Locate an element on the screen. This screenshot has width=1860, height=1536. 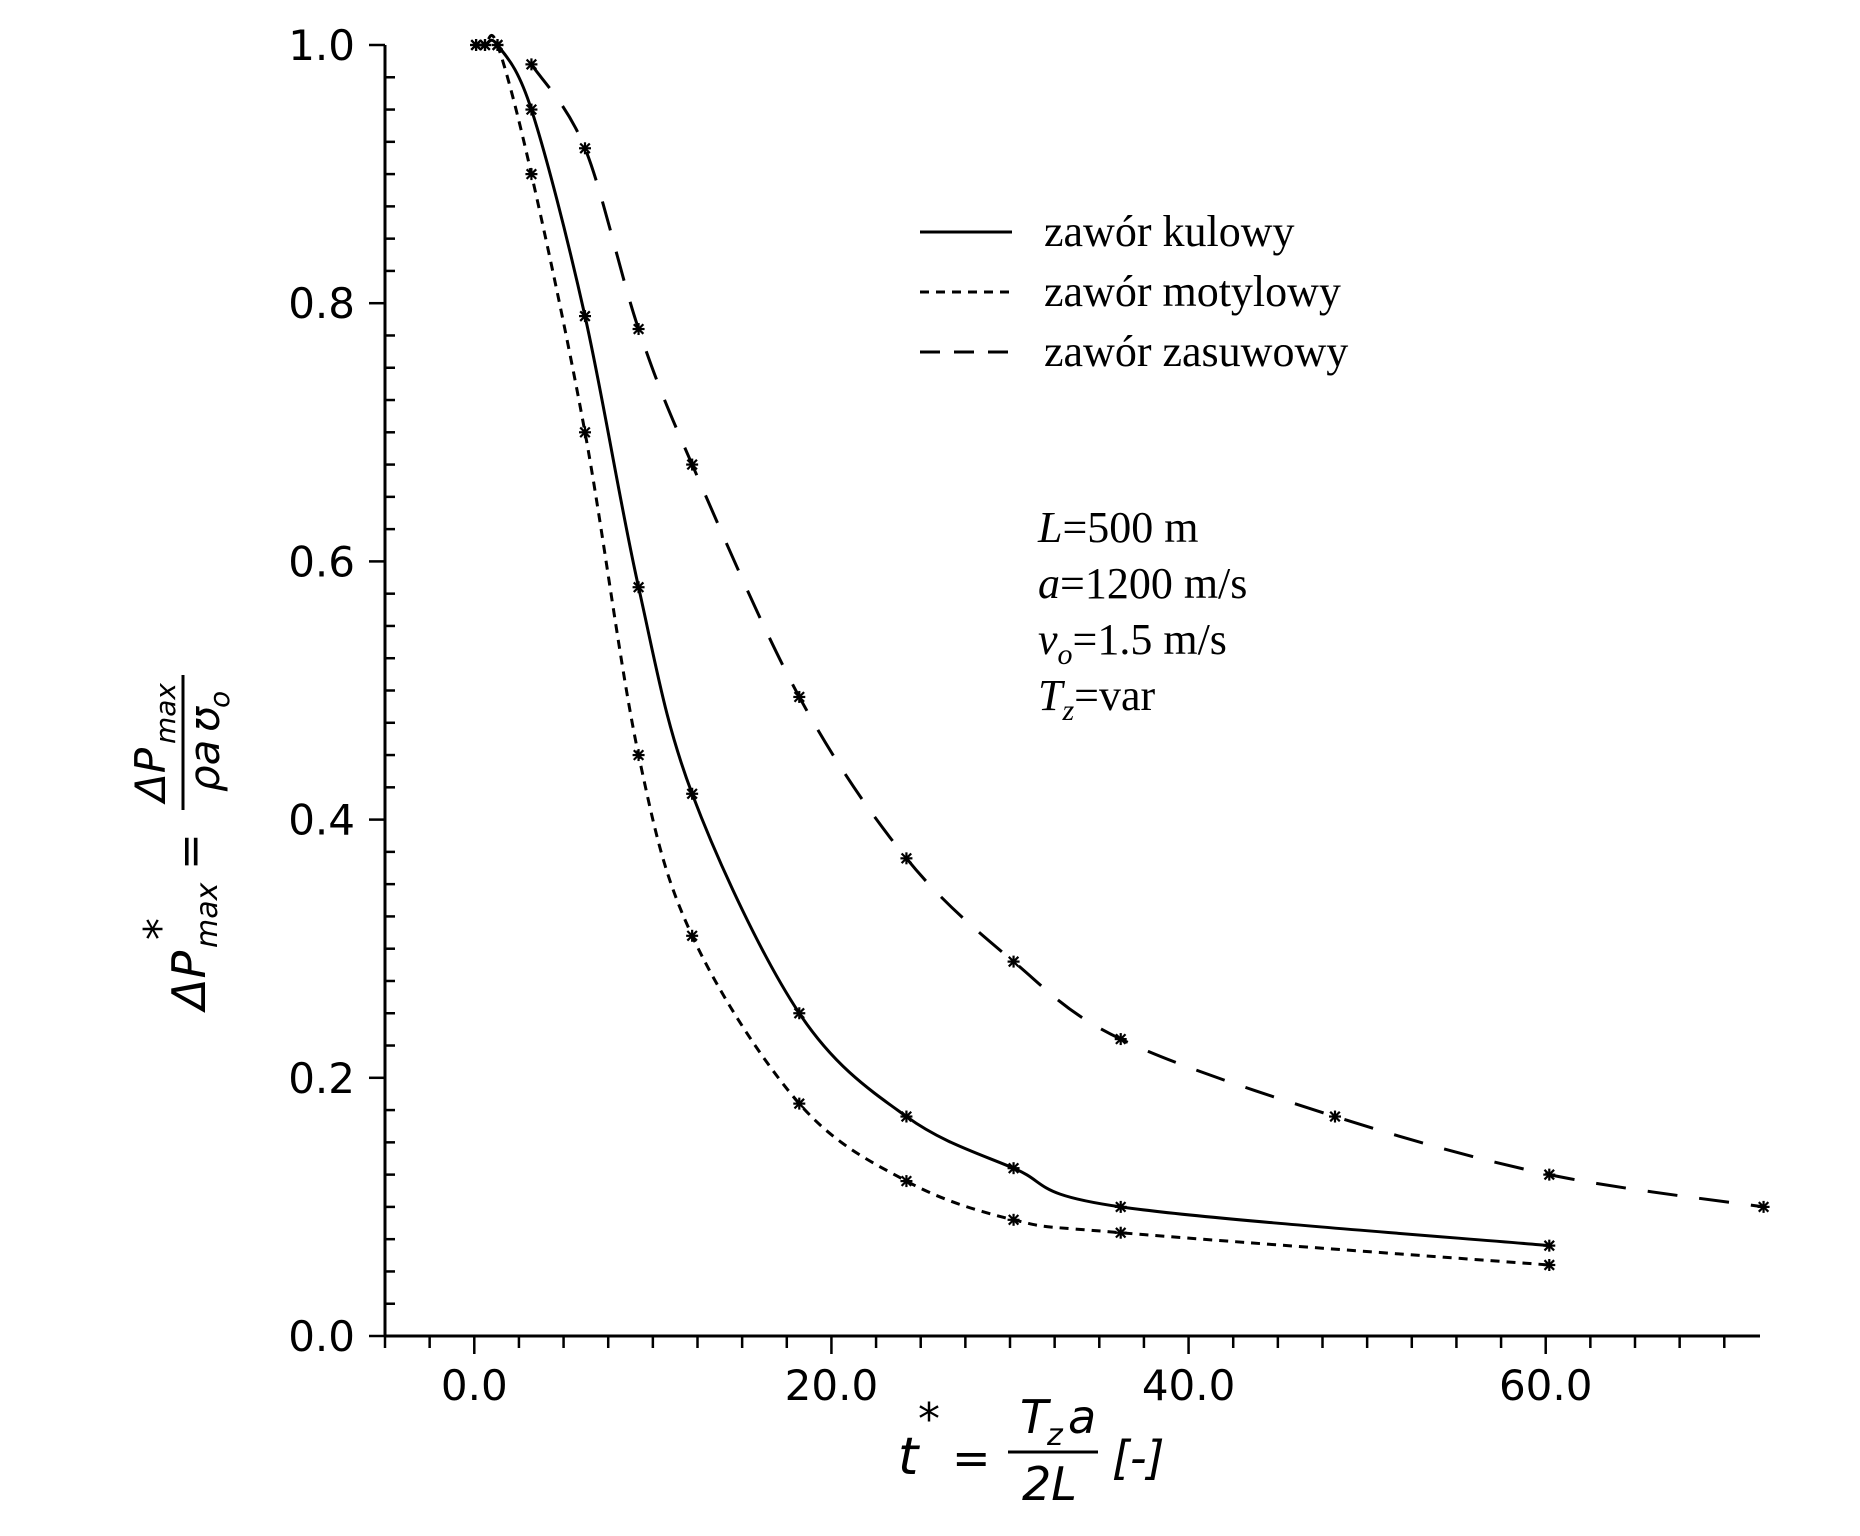
y-tick-label: 0.4 is located at coordinates (321, 820).